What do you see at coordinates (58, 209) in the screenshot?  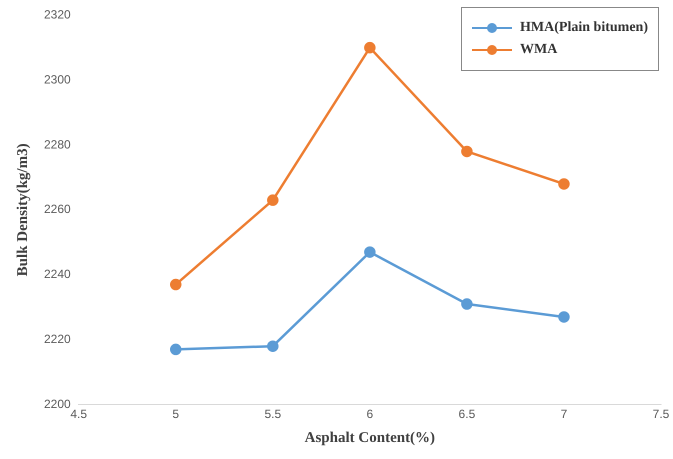 I see `y-tick-label: 2260` at bounding box center [58, 209].